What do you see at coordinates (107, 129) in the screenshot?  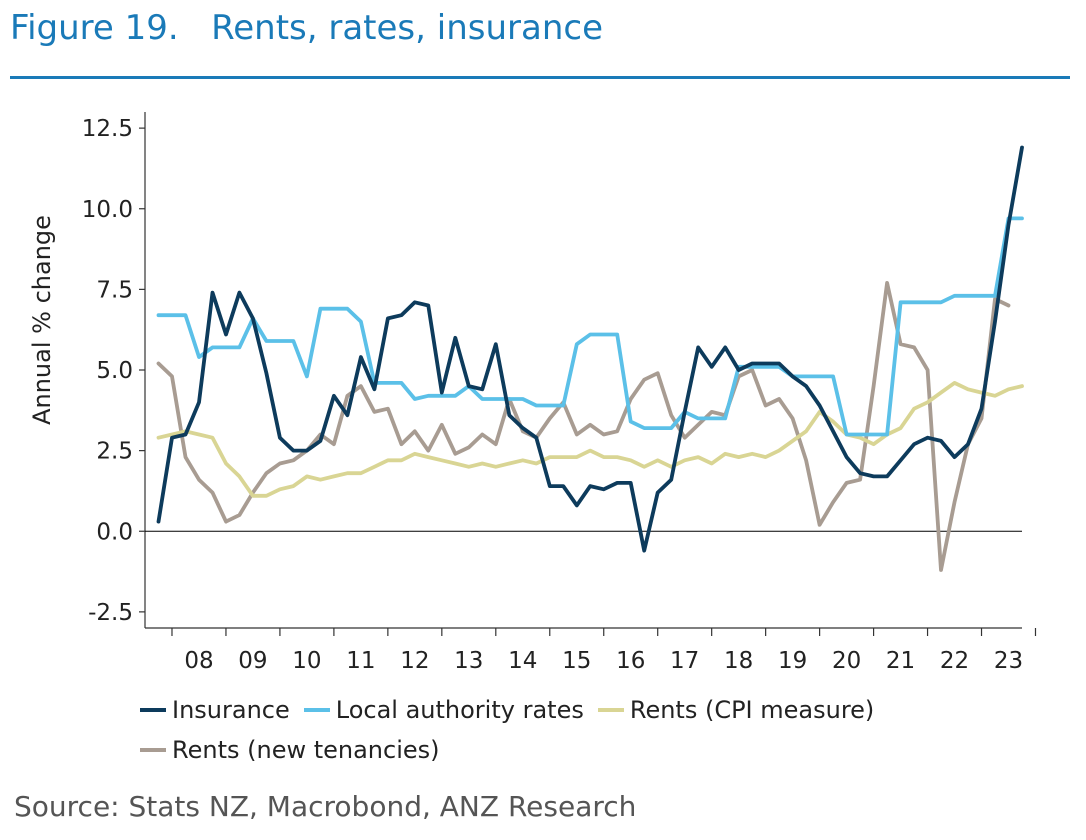 I see `y-tick-label: 12.5` at bounding box center [107, 129].